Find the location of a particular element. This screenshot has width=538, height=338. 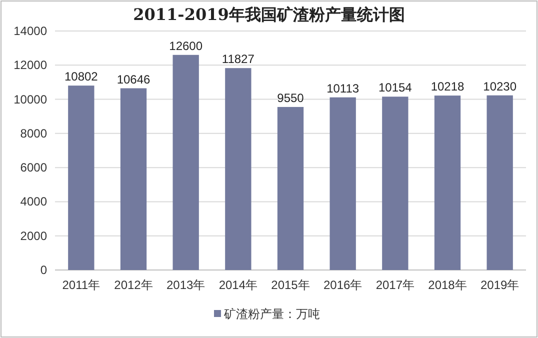

data-label: 10230 is located at coordinates (500, 86).